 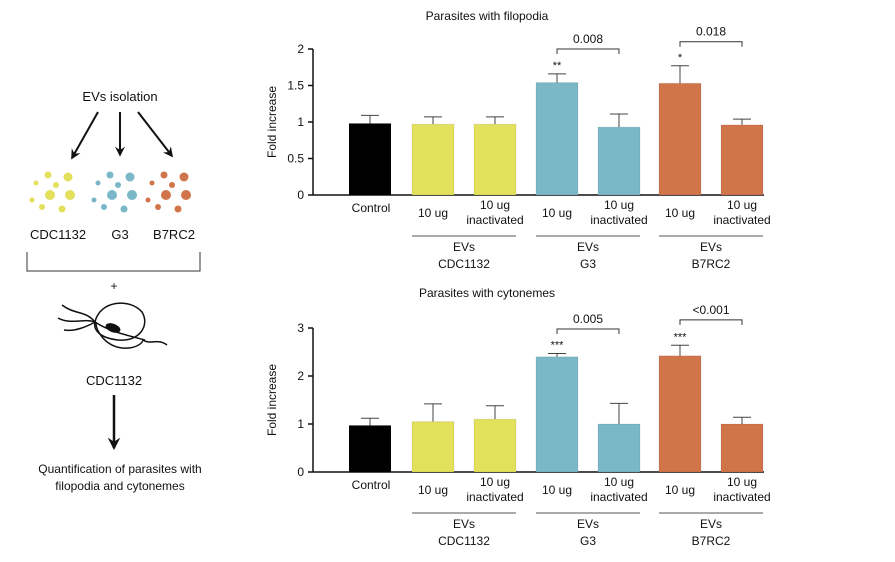 What do you see at coordinates (588, 39) in the screenshot?
I see `p-value-label: 0.008` at bounding box center [588, 39].